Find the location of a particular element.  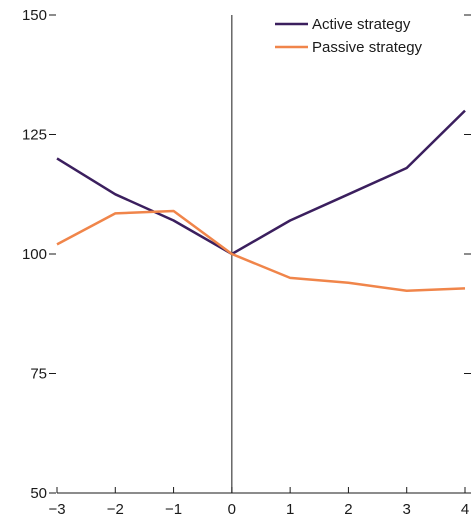

y-tick-label: 75 is located at coordinates (38, 374).